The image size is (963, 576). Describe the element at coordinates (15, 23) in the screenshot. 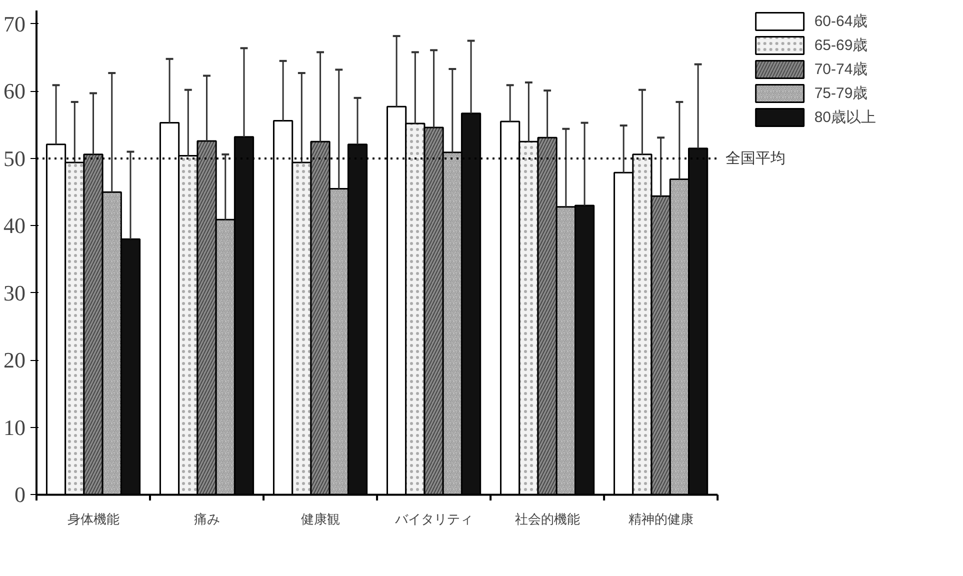

I see `y-tick-label: 70` at that location.